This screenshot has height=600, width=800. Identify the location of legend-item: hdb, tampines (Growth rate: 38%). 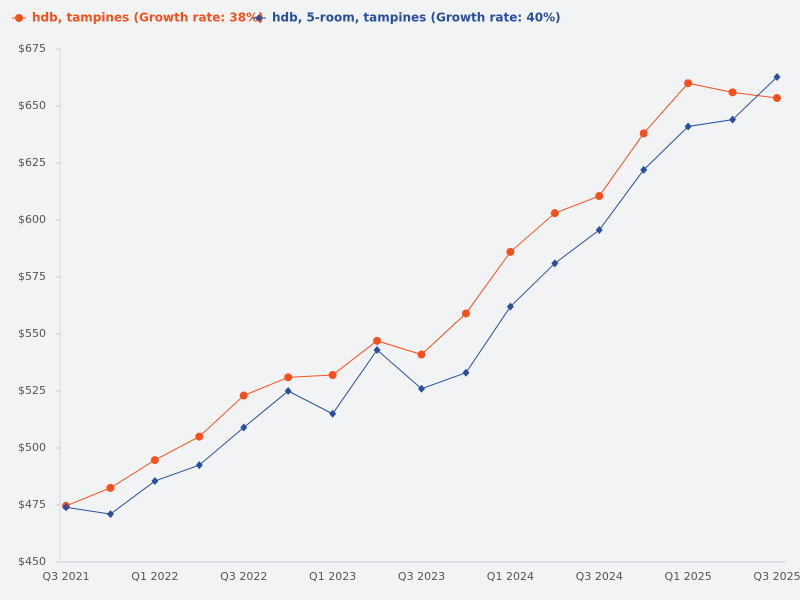
(138, 18).